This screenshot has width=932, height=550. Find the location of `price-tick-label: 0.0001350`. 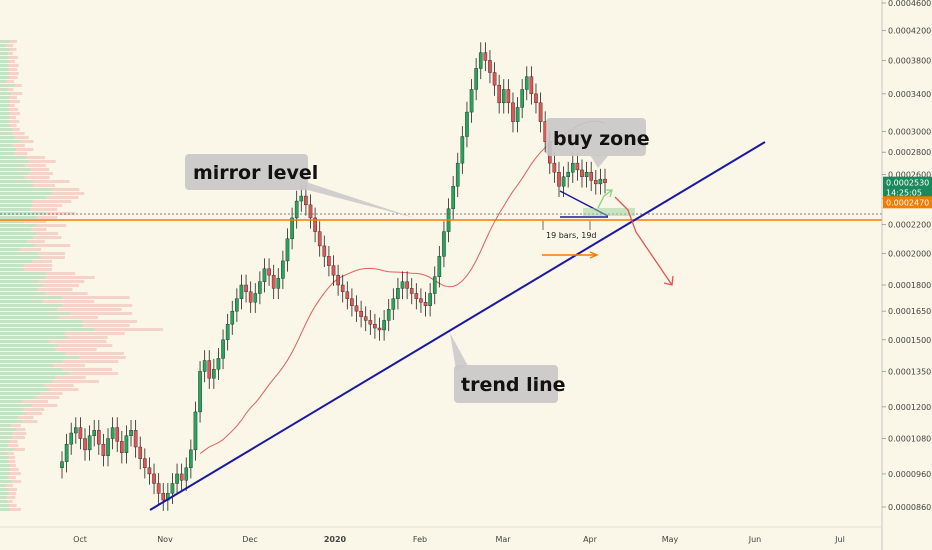

price-tick-label: 0.0001350 is located at coordinates (909, 371).